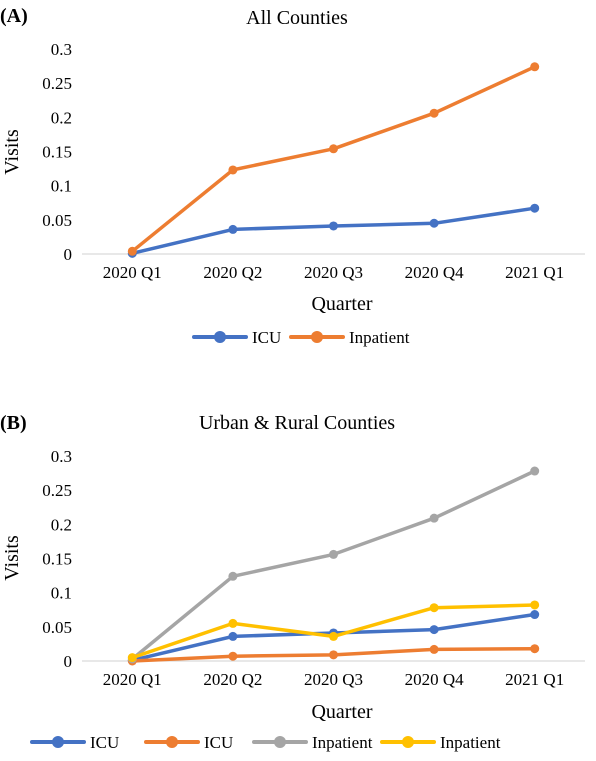  I want to click on x-axis-title-b: Quarter, so click(341, 712).